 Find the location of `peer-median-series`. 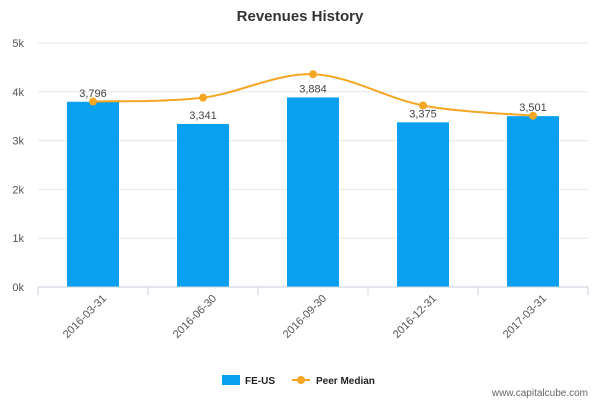

peer-median-series is located at coordinates (313, 95).